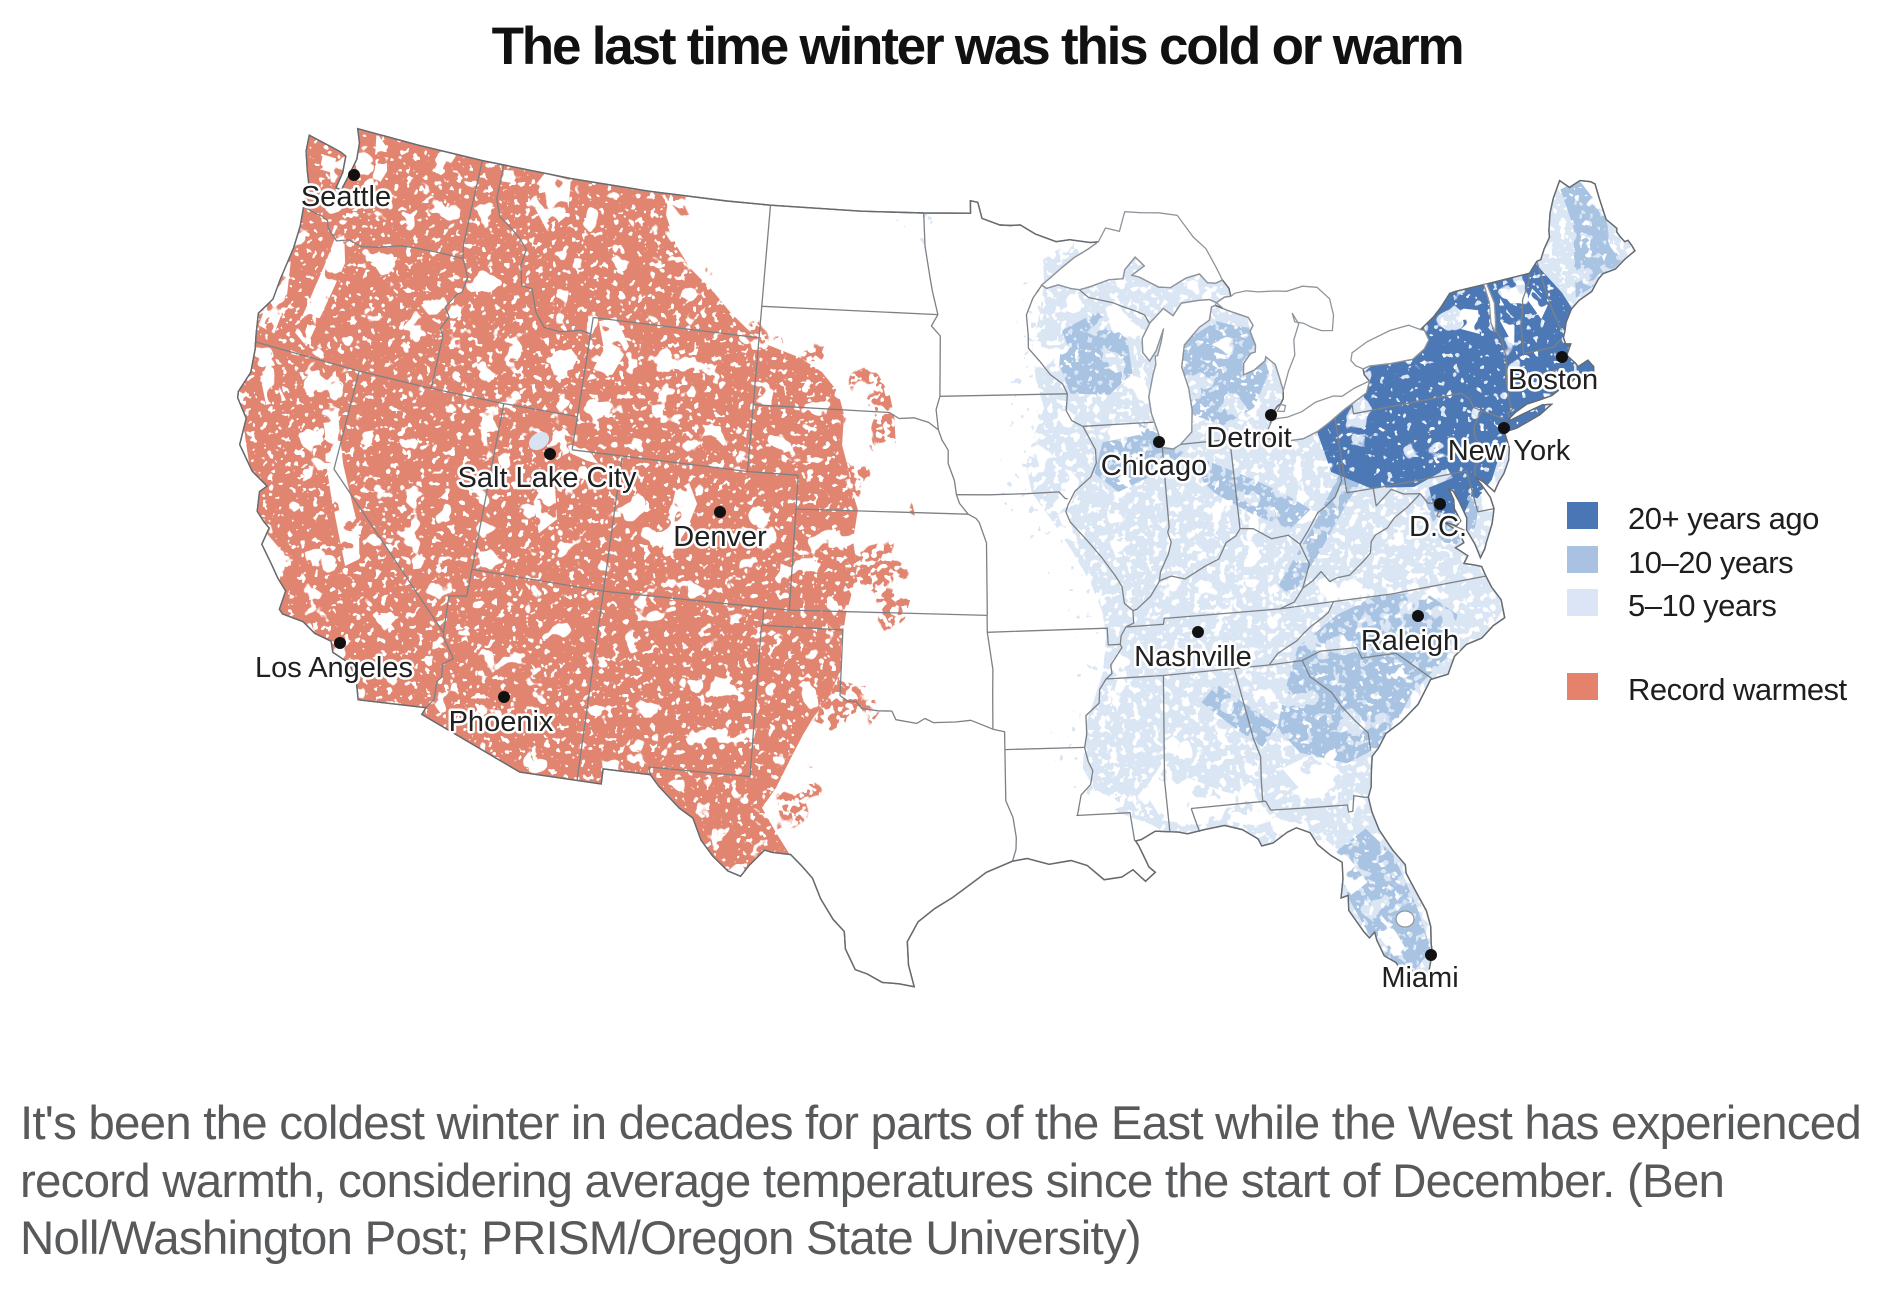 The width and height of the screenshot is (1890, 1292). What do you see at coordinates (1410, 641) in the screenshot?
I see `svg-text: Raleigh` at bounding box center [1410, 641].